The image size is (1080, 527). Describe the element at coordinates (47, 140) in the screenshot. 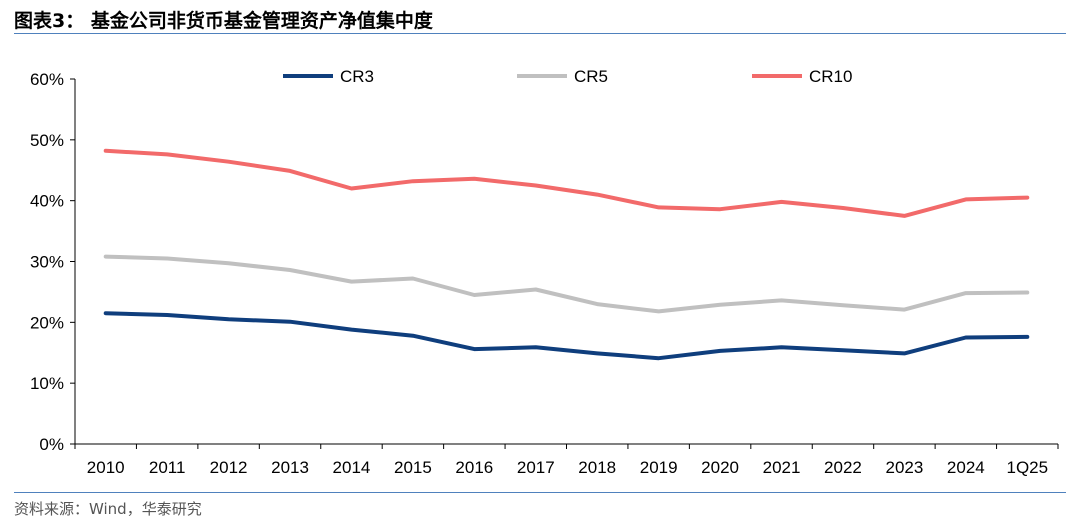

I see `y-tick-label: 50%` at that location.